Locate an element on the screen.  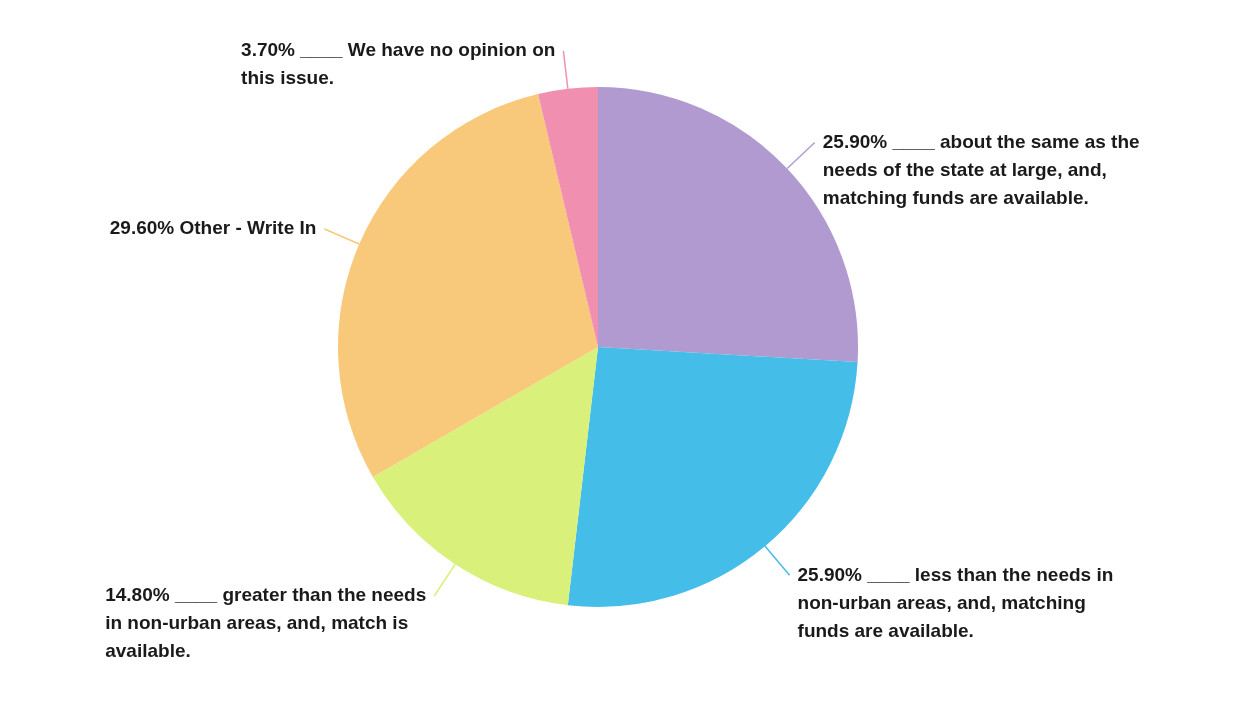
slice-label: 25.90% ____ about the same as the needs of the state at large, and, matching funds are available. is located at coordinates (981, 169).